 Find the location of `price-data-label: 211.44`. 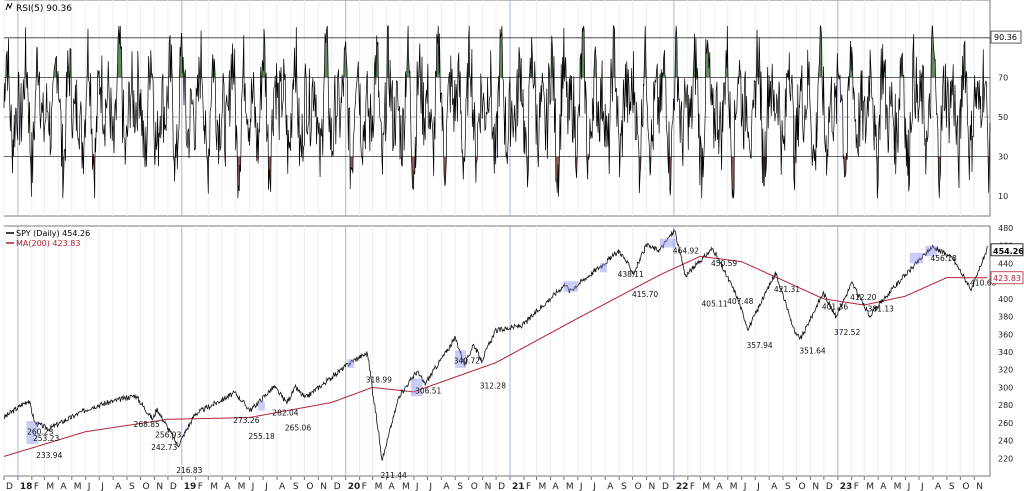

price-data-label: 211.44 is located at coordinates (394, 475).